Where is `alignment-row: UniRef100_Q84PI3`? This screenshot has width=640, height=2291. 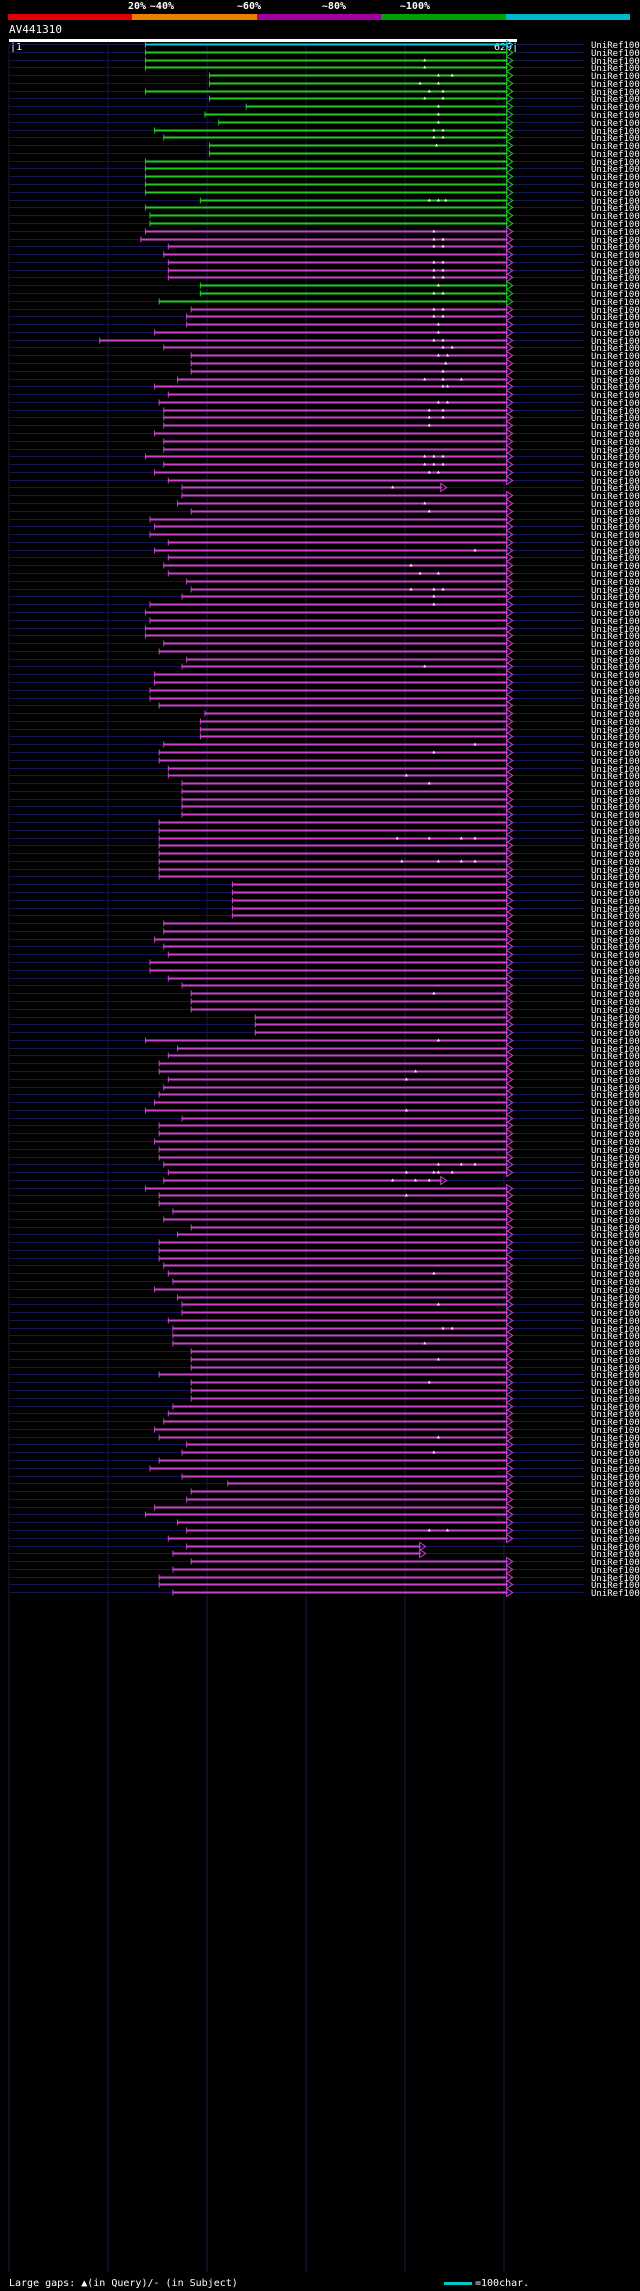 alignment-row: UniRef100_Q84PI3 is located at coordinates (324, 162).